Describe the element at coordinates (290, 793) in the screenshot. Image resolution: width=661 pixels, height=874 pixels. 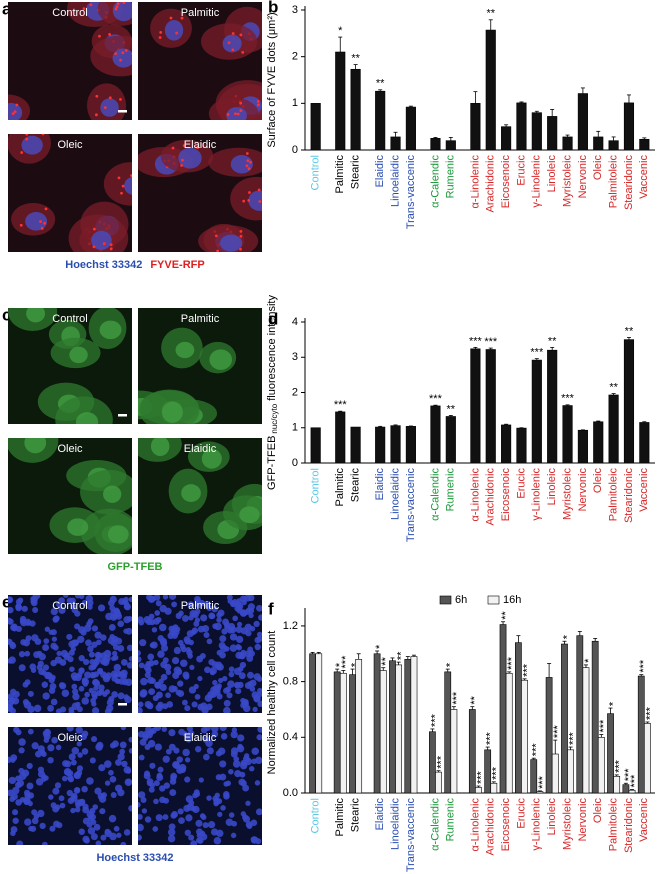
I see `y-tick-label: 0.0` at that location.